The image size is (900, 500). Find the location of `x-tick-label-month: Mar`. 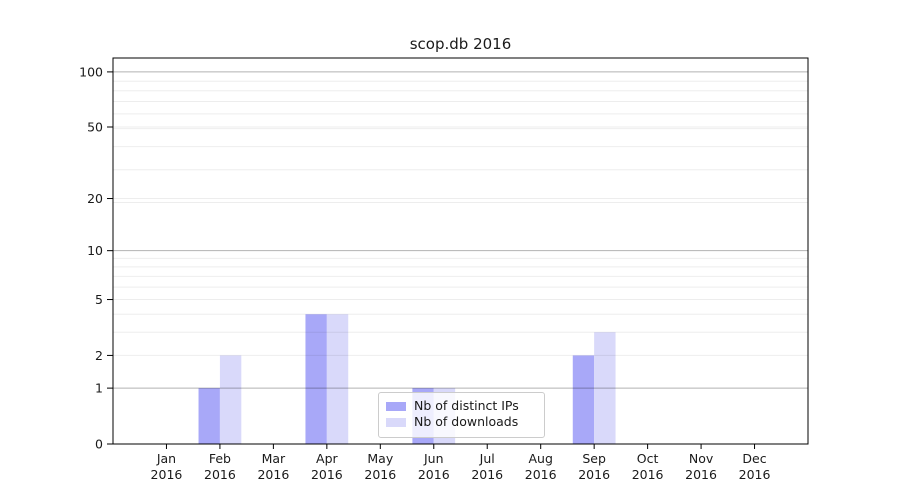

x-tick-label-month: Mar is located at coordinates (274, 458).